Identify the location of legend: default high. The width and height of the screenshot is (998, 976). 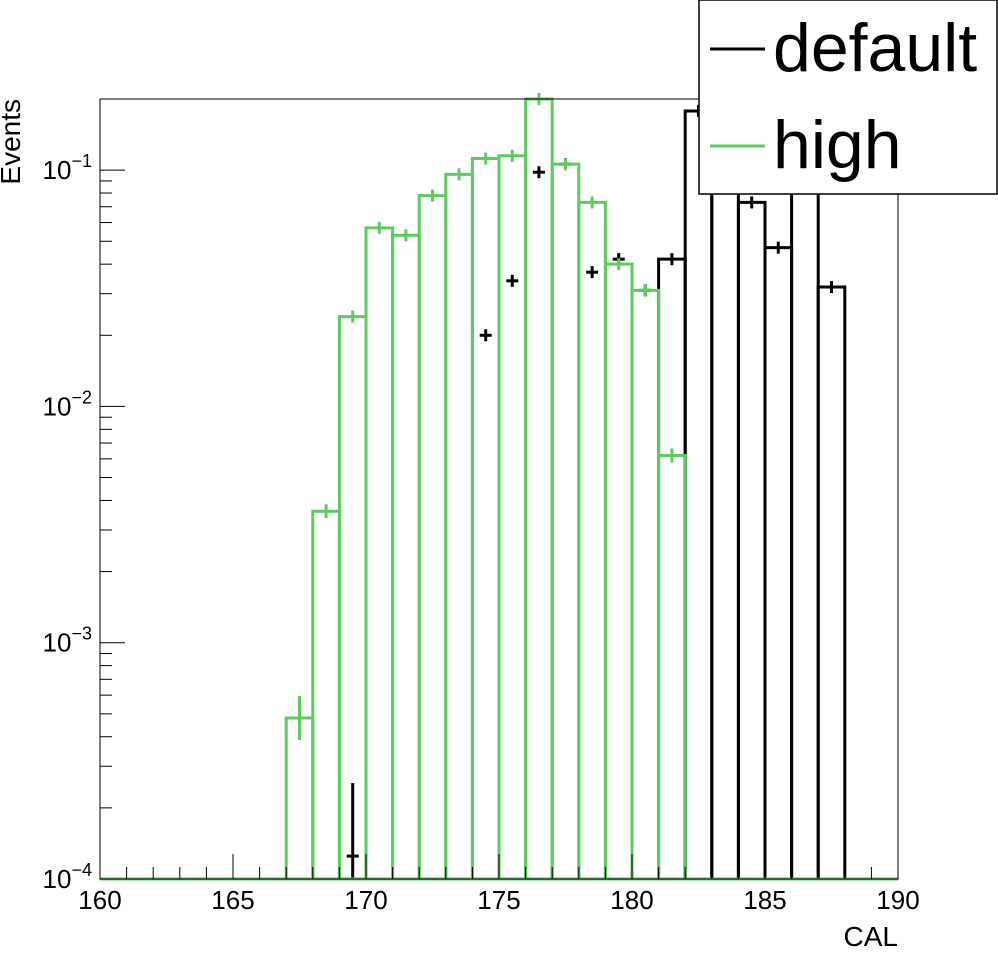
(848, 97).